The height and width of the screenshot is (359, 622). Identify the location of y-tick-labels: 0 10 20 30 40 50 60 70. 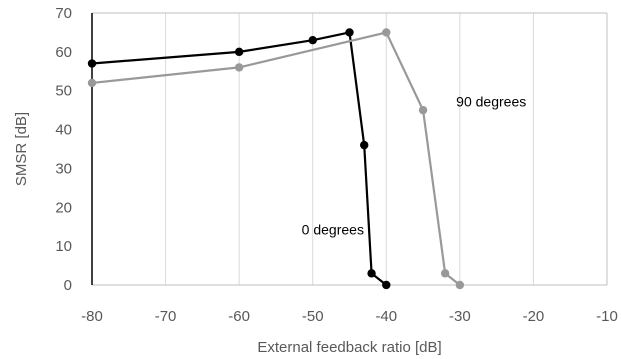
(63, 149).